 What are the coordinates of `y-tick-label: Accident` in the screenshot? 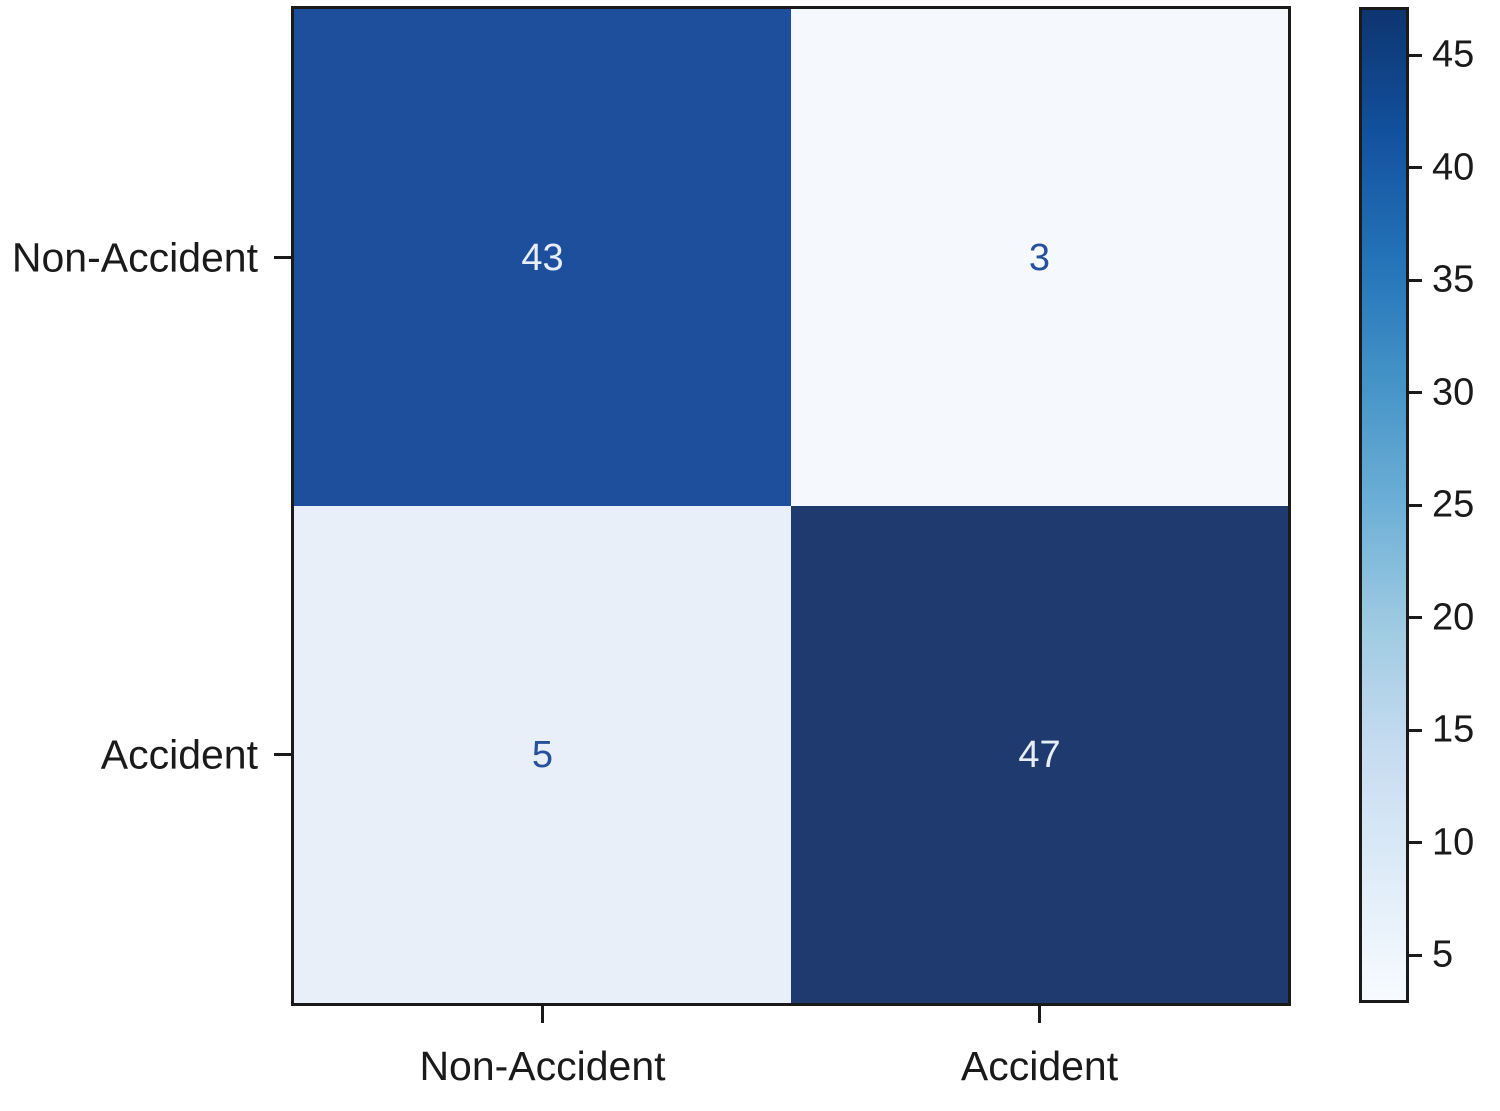 It's located at (179, 754).